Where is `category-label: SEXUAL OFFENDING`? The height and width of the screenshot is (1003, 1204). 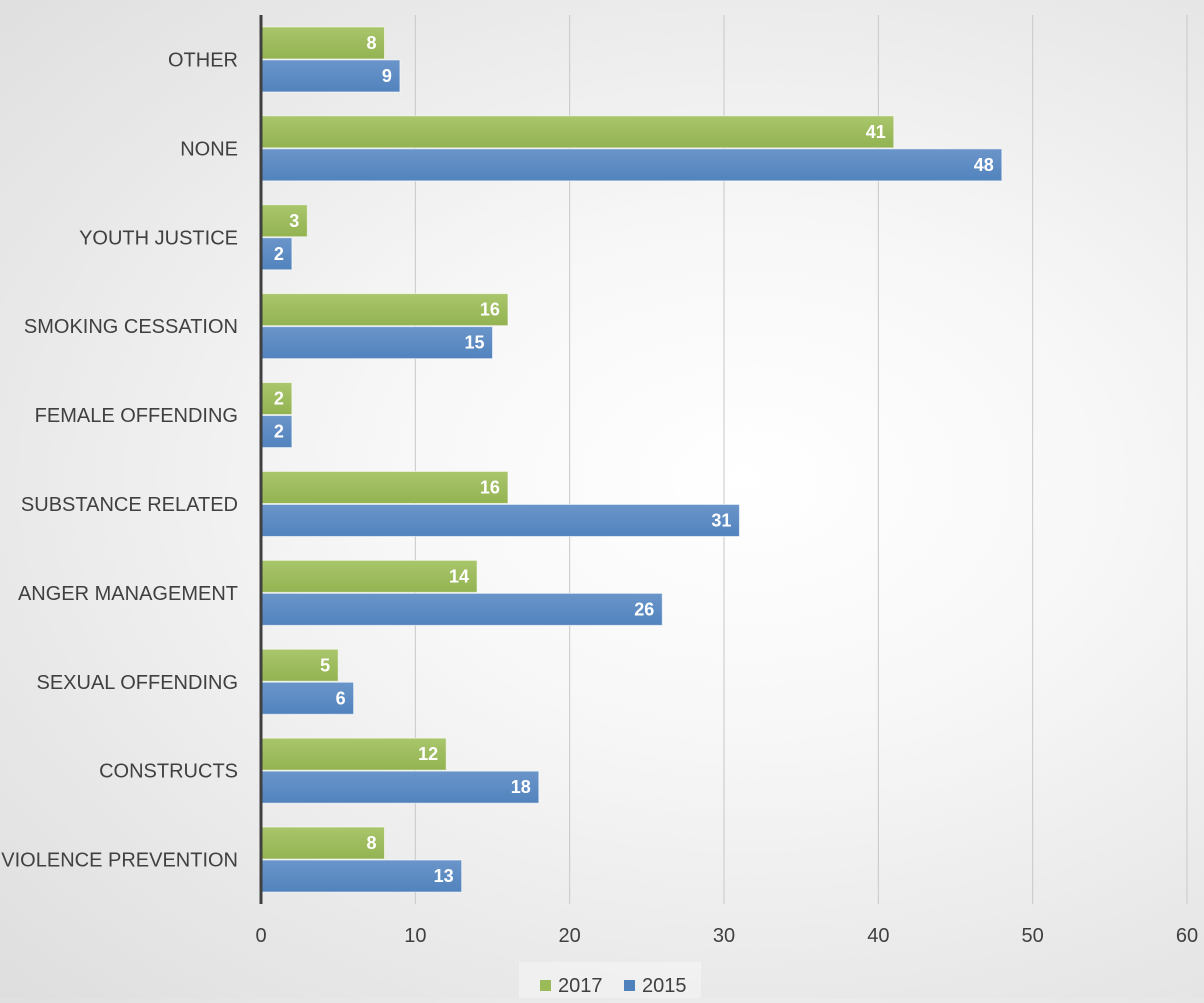 category-label: SEXUAL OFFENDING is located at coordinates (137, 683).